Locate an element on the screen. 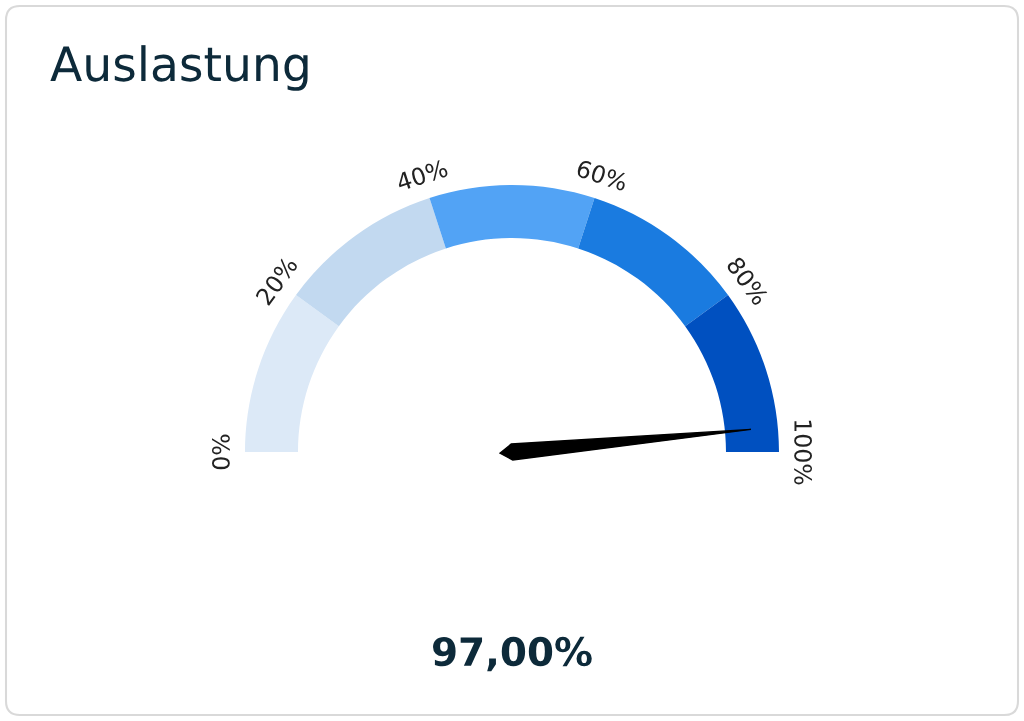  text: 97,00% is located at coordinates (512, 654).